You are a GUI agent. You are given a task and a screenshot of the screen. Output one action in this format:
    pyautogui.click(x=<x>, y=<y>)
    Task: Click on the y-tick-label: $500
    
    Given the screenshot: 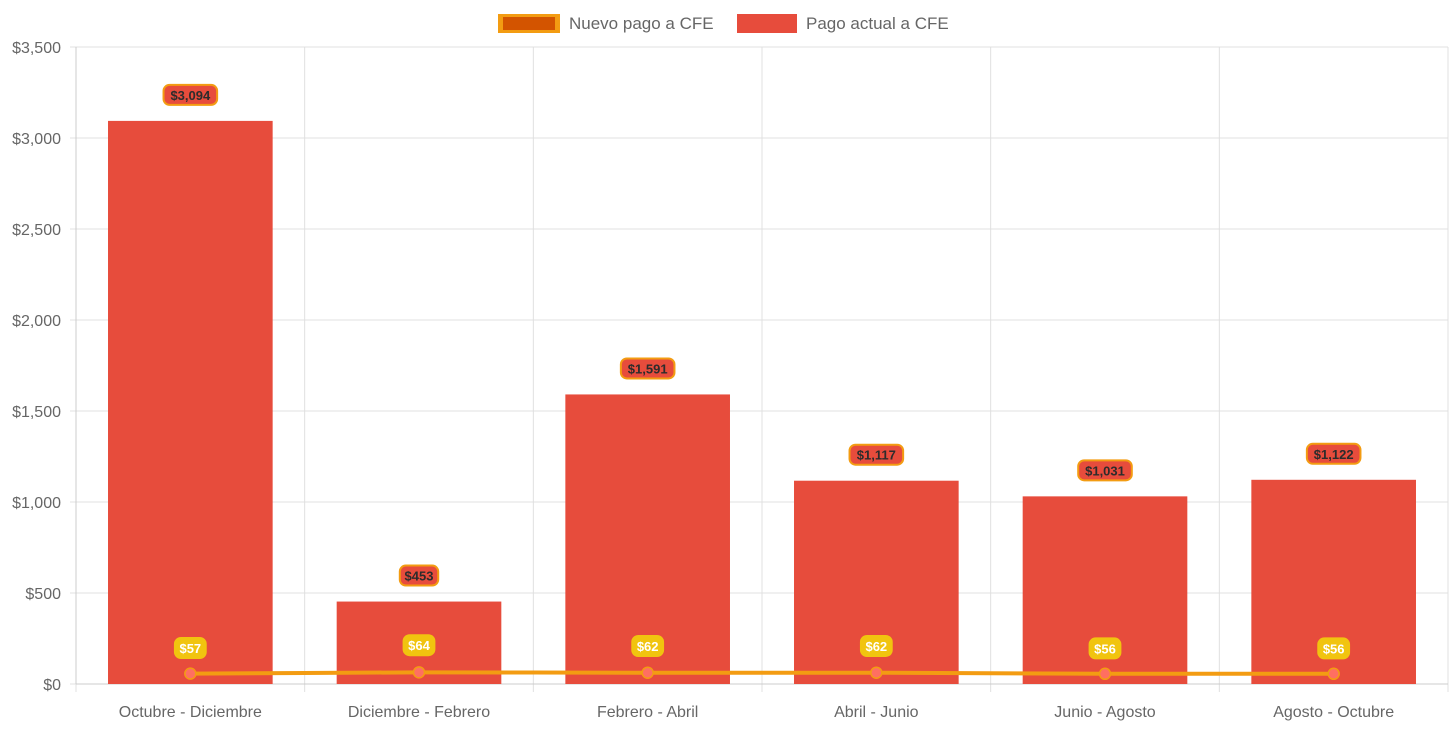 What is the action you would take?
    pyautogui.click(x=43, y=594)
    